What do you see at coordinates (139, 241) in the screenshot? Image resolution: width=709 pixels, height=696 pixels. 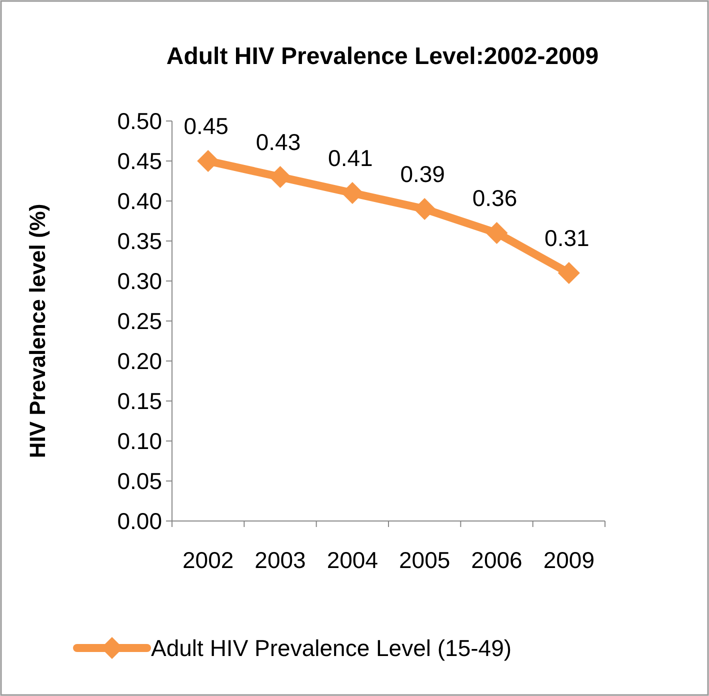 I see `y-tick-label: 0.35` at bounding box center [139, 241].